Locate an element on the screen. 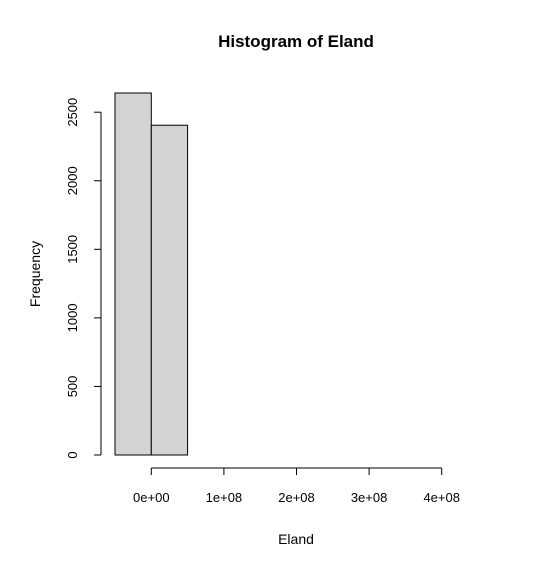  y-tick-label: 2000 is located at coordinates (72, 180).